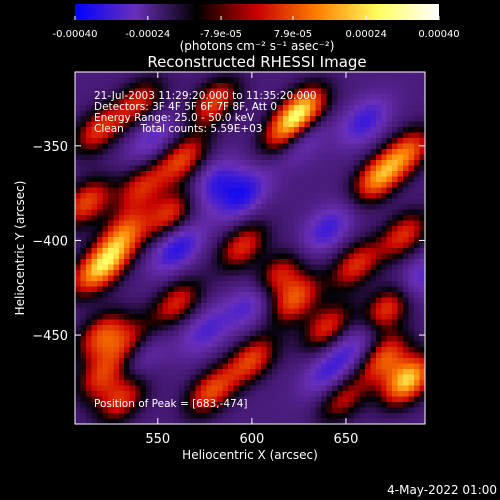 The image size is (500, 500). I want to click on y-tick-label: −400, so click(50, 241).